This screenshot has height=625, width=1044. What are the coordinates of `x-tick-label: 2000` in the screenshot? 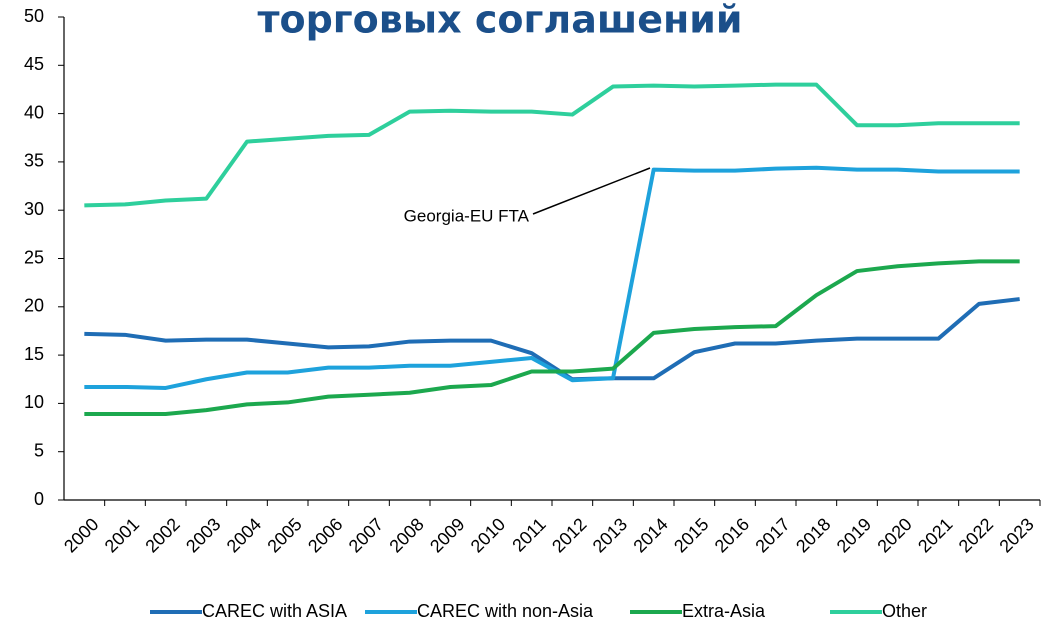 It's located at (81, 535).